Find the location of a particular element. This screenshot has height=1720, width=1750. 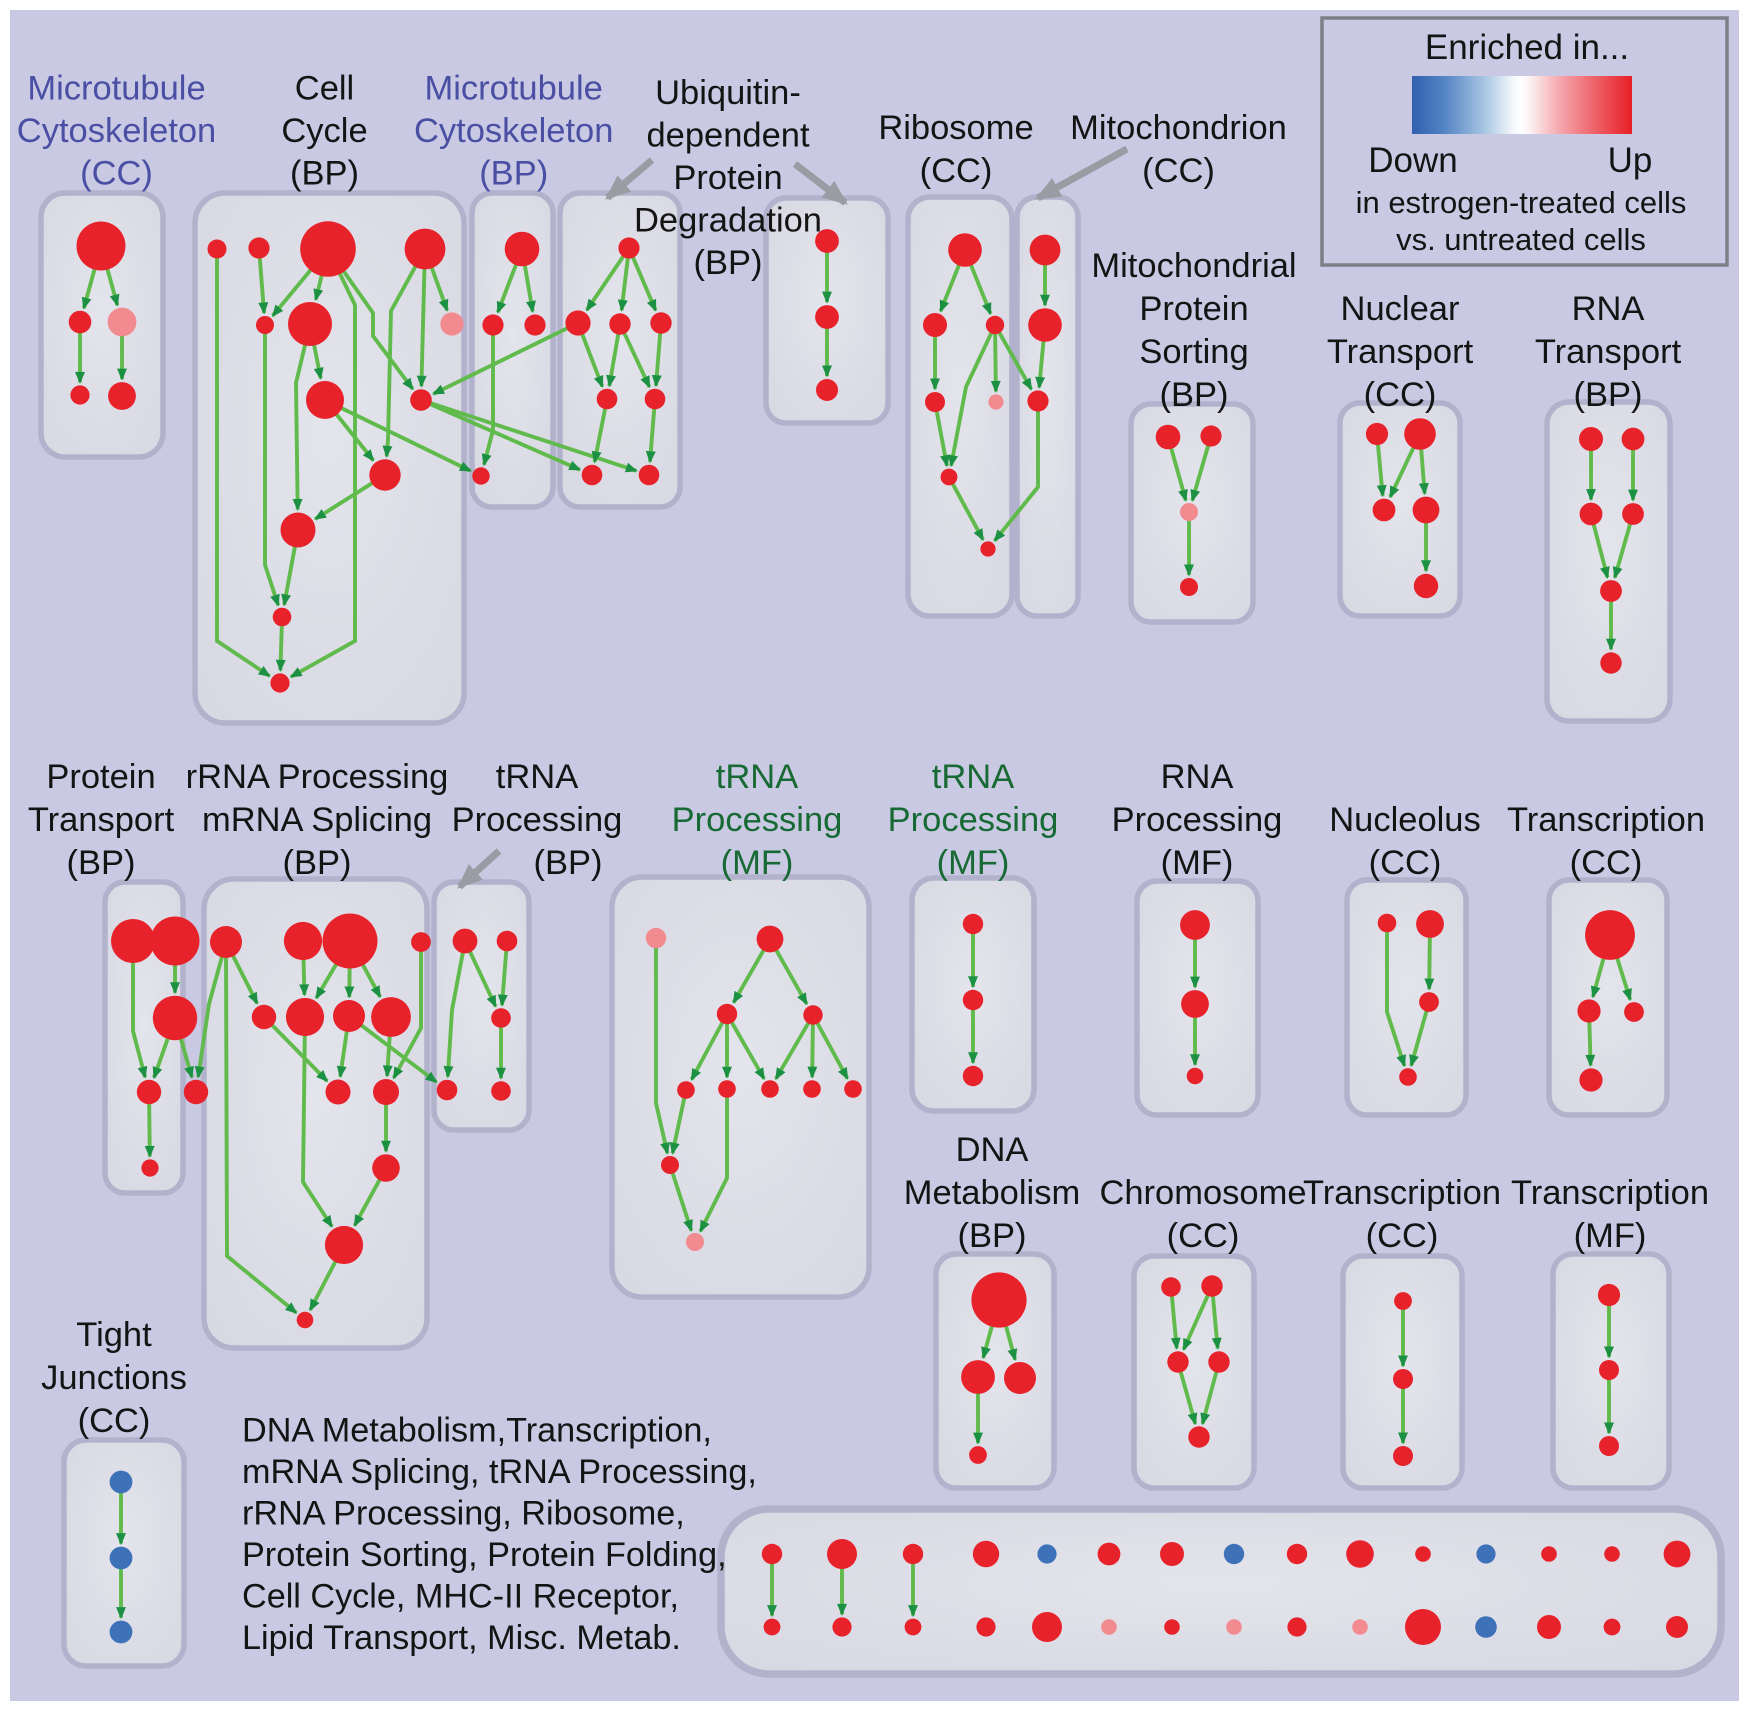

svg-text: rRNA Processing, Ribosome, is located at coordinates (463, 1514).